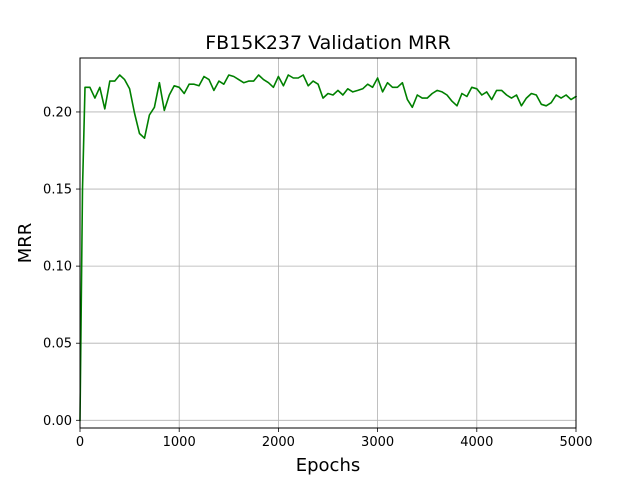 The image size is (640, 480). I want to click on x-tick-label: 0, so click(80, 442).